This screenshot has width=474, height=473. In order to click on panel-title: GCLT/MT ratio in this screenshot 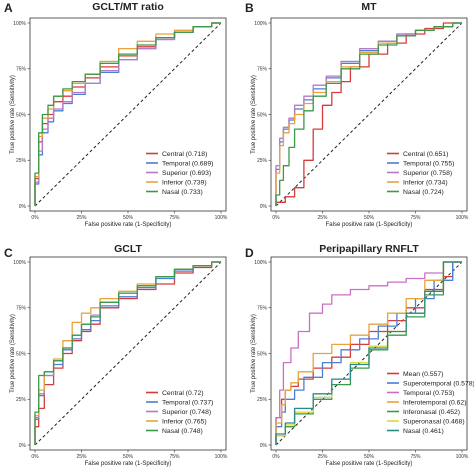, I will do `click(128, 7)`.